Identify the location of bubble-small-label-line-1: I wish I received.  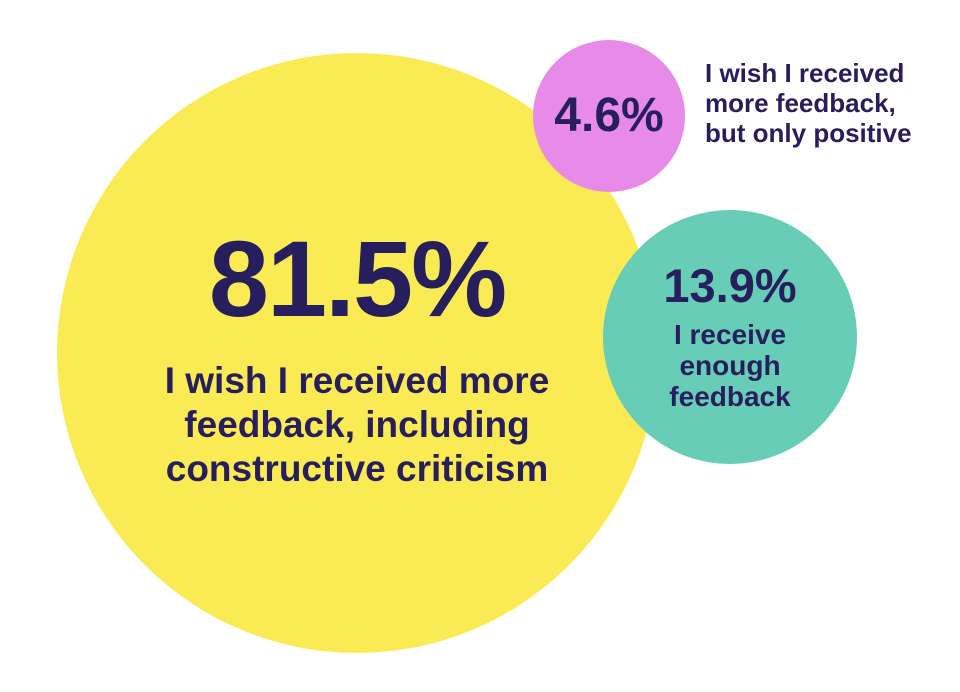
(805, 73).